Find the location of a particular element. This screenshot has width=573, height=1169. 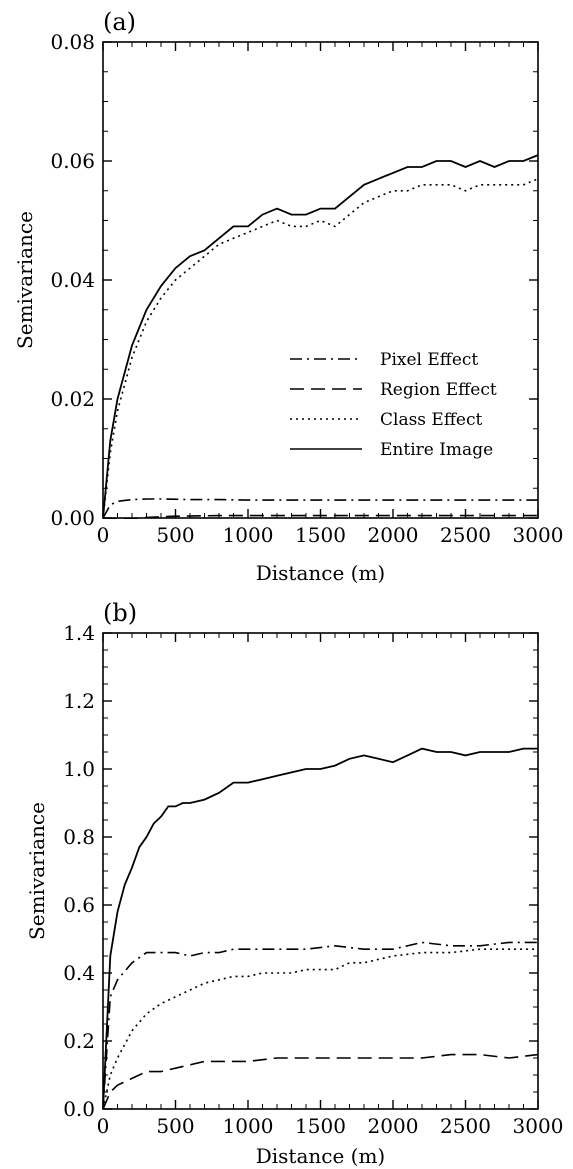

y-tick-label: 0.08 is located at coordinates (72, 42).